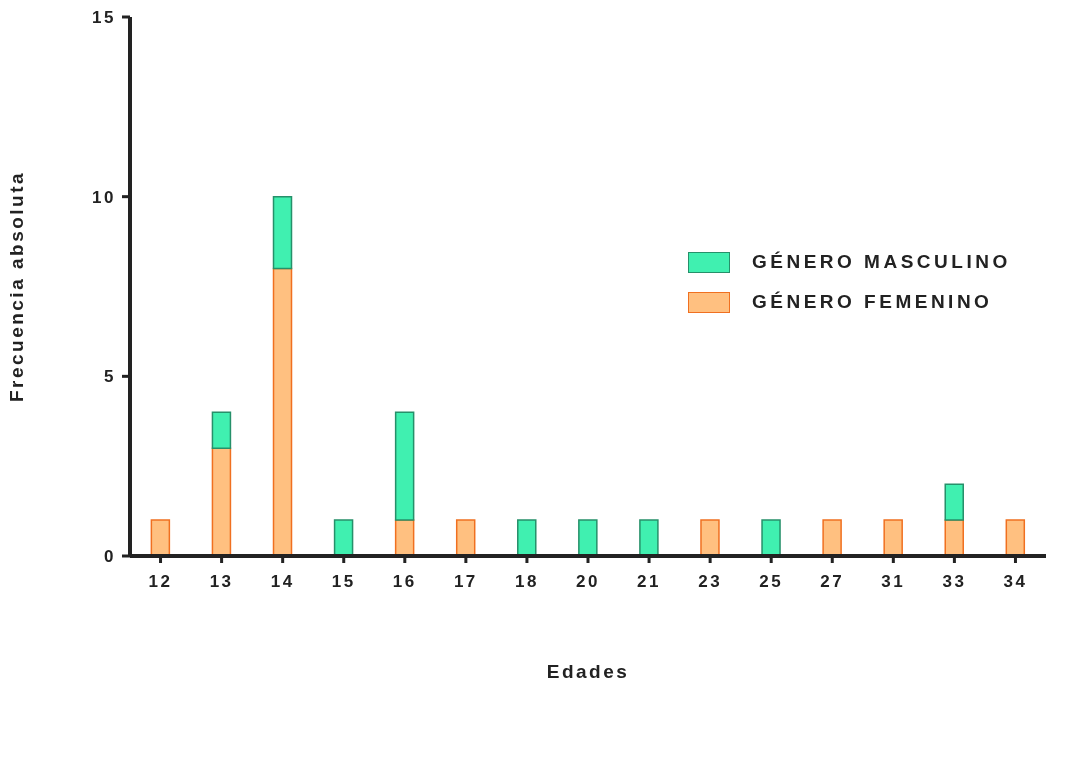 The width and height of the screenshot is (1090, 762). Describe the element at coordinates (404, 582) in the screenshot. I see `x-tick-label: 16` at that location.